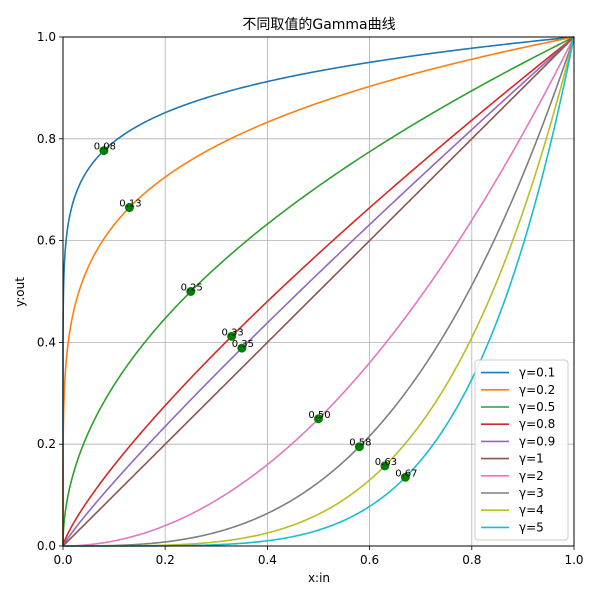 The height and width of the screenshot is (600, 600). Describe the element at coordinates (537, 424) in the screenshot. I see `legend-entry-3: γ=0.8` at that location.